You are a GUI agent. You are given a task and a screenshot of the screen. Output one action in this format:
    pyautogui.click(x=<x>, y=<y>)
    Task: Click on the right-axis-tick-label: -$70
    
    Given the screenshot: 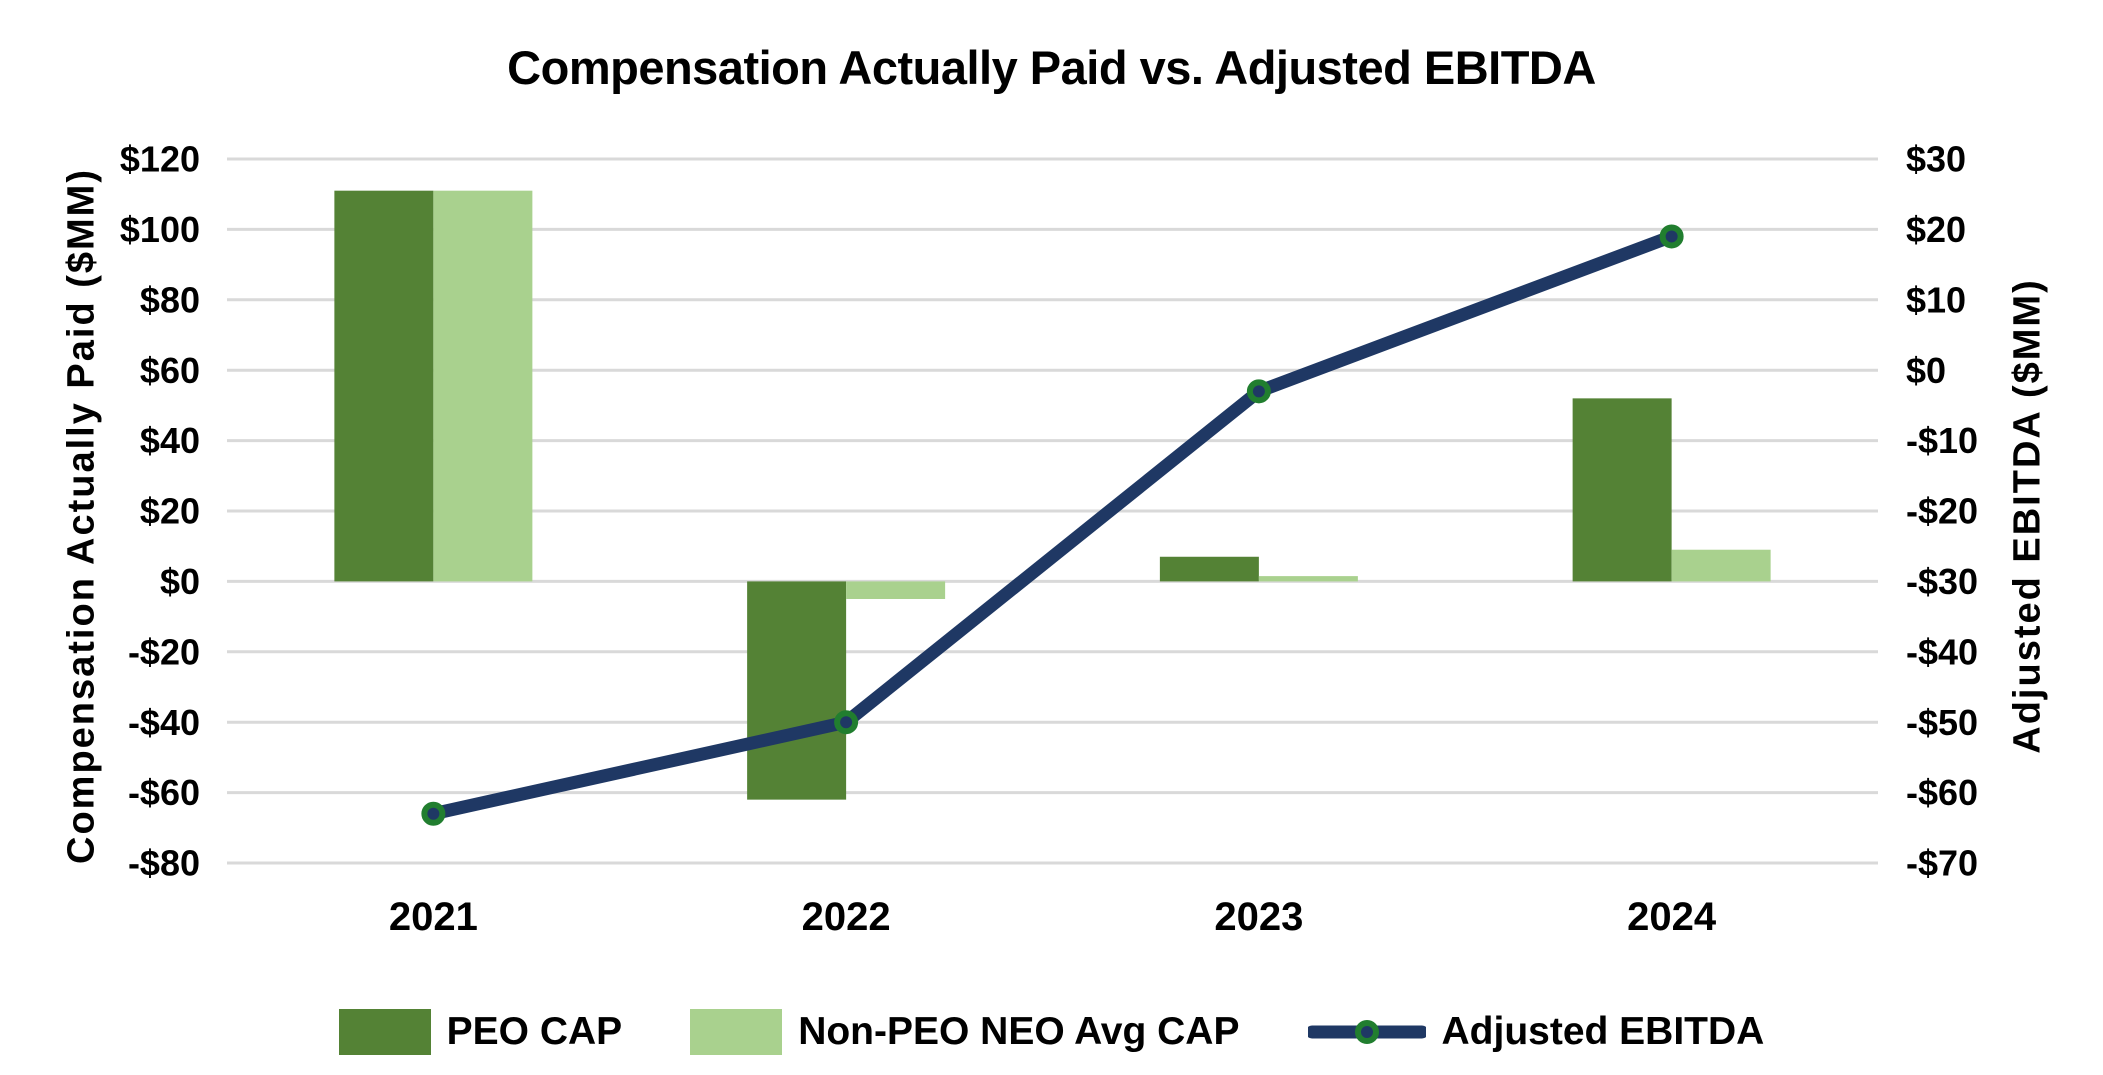 What is the action you would take?
    pyautogui.click(x=1942, y=863)
    